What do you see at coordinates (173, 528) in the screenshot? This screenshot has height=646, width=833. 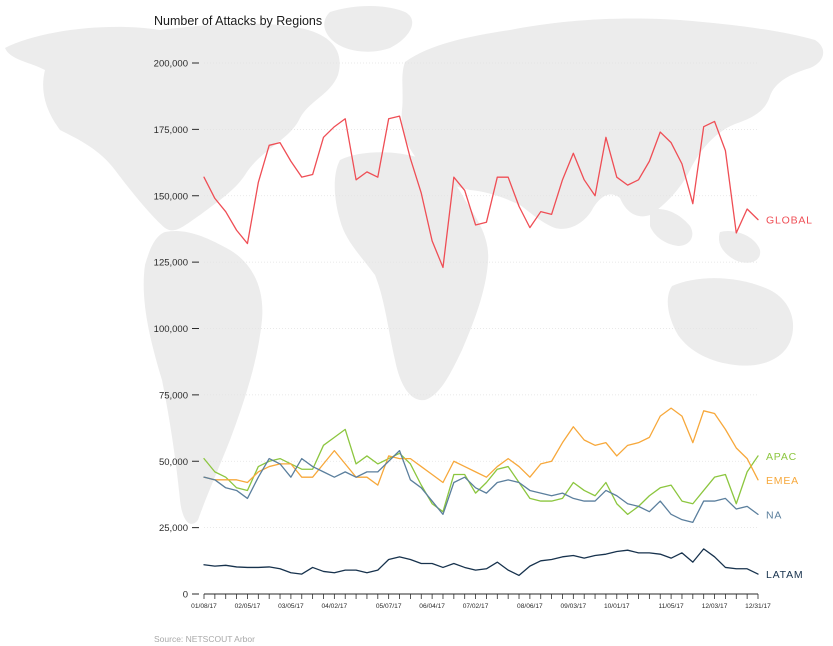 I see `y-tick-label: 25,000` at bounding box center [173, 528].